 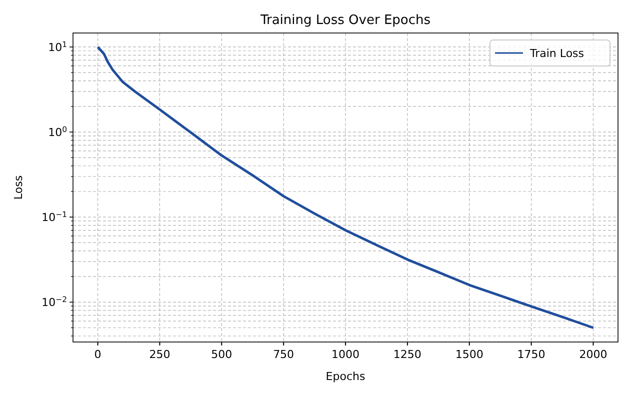 What do you see at coordinates (469, 354) in the screenshot?
I see `x-tick-label: 1500` at bounding box center [469, 354].